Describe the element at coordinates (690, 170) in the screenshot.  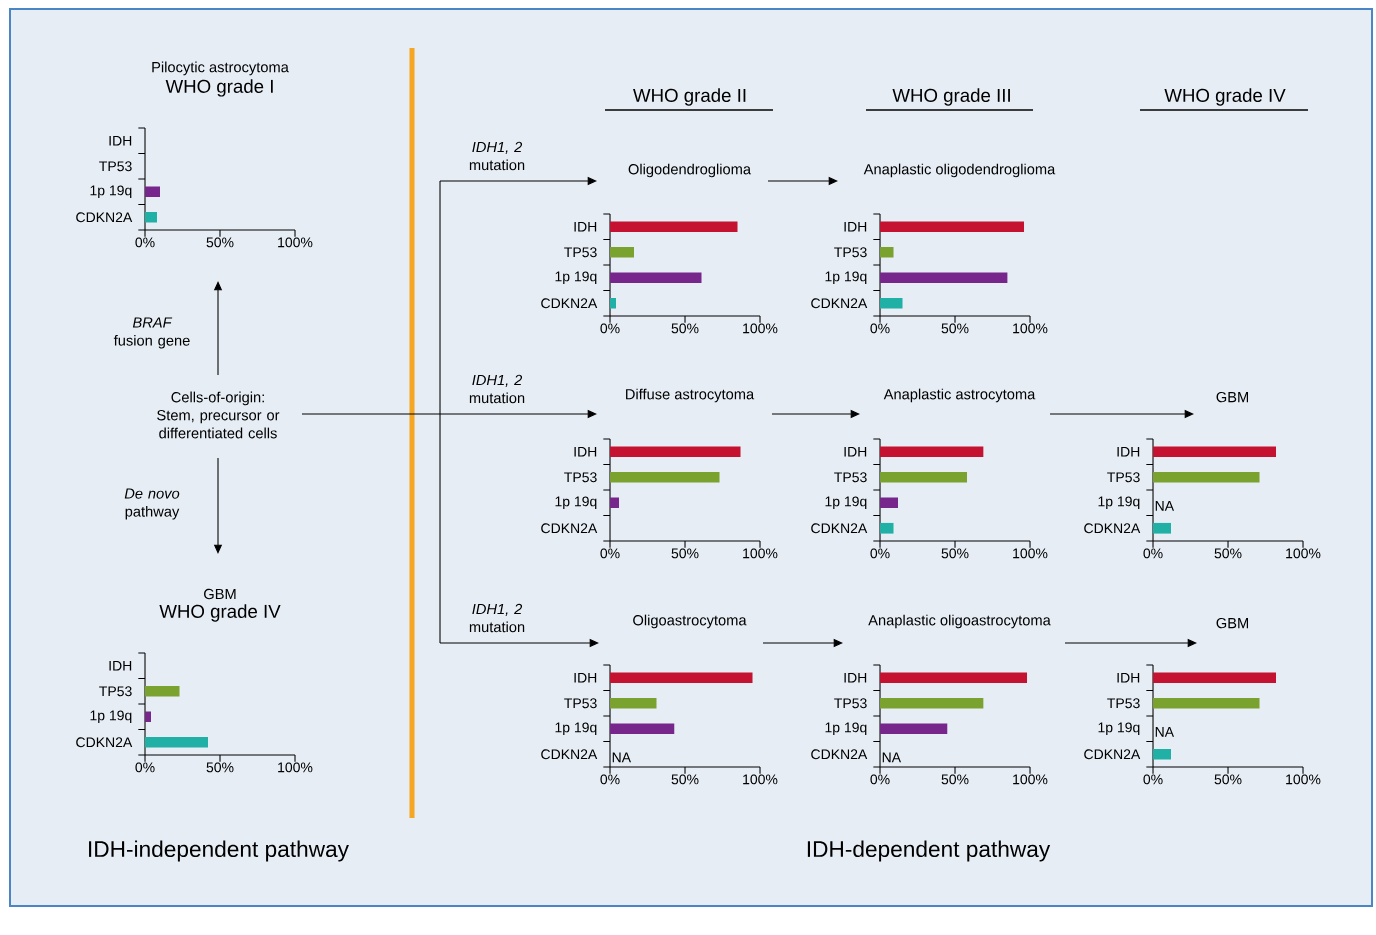
I see `chart-title: Oligodendroglioma` at that location.